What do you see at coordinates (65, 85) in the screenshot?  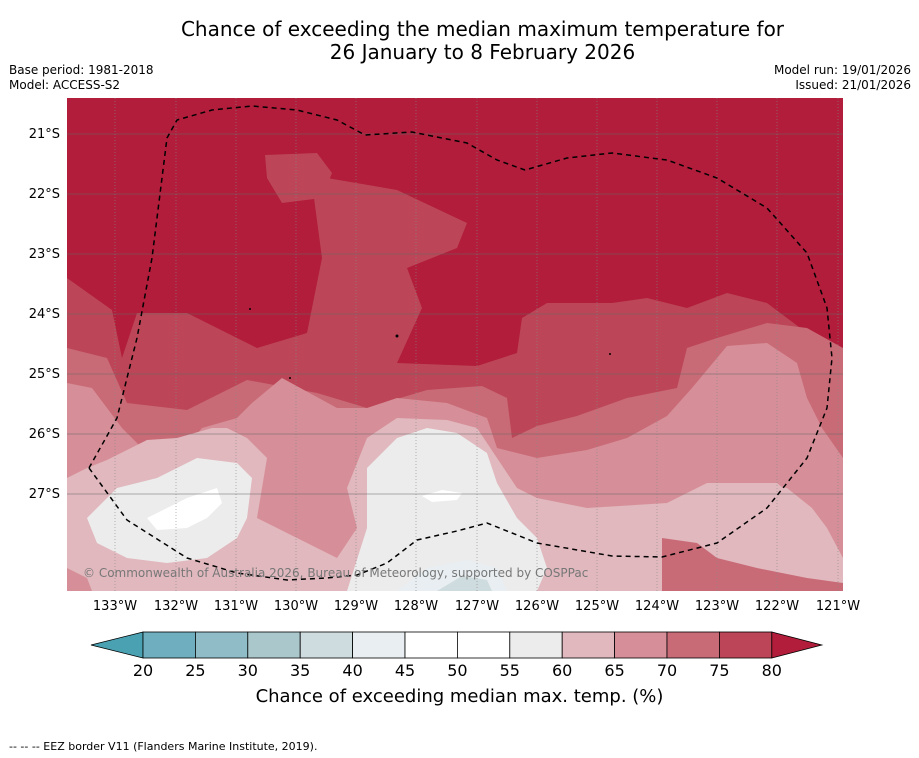 I see `model-name: Model: ACCESS-S2` at bounding box center [65, 85].